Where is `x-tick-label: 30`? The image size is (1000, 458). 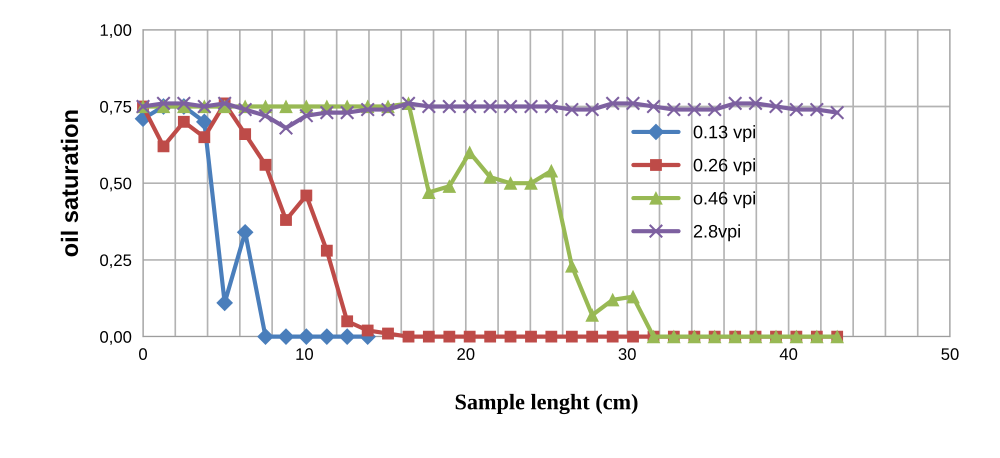
x-tick-label: 30 is located at coordinates (627, 354).